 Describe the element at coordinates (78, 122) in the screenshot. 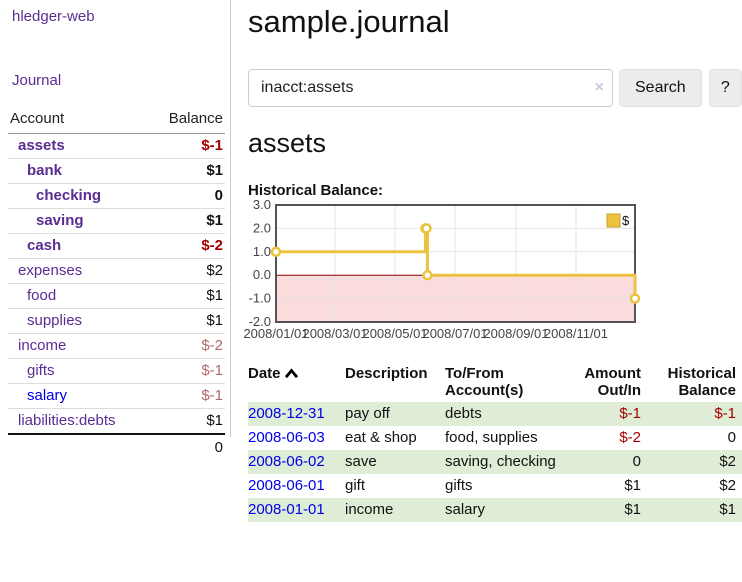

I see `accounts-header-account: Account` at that location.